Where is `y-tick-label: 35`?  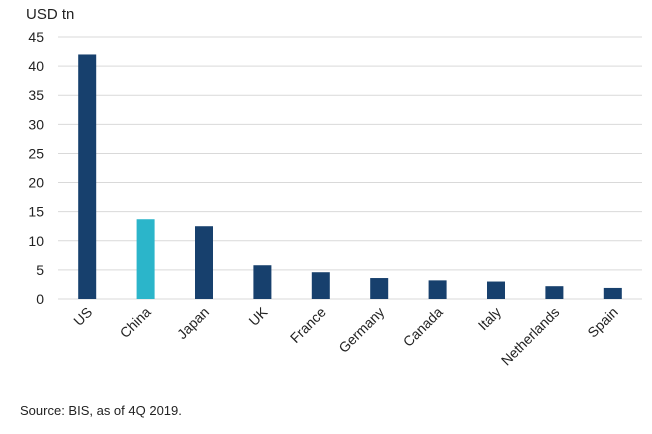
y-tick-label: 35 is located at coordinates (36, 95).